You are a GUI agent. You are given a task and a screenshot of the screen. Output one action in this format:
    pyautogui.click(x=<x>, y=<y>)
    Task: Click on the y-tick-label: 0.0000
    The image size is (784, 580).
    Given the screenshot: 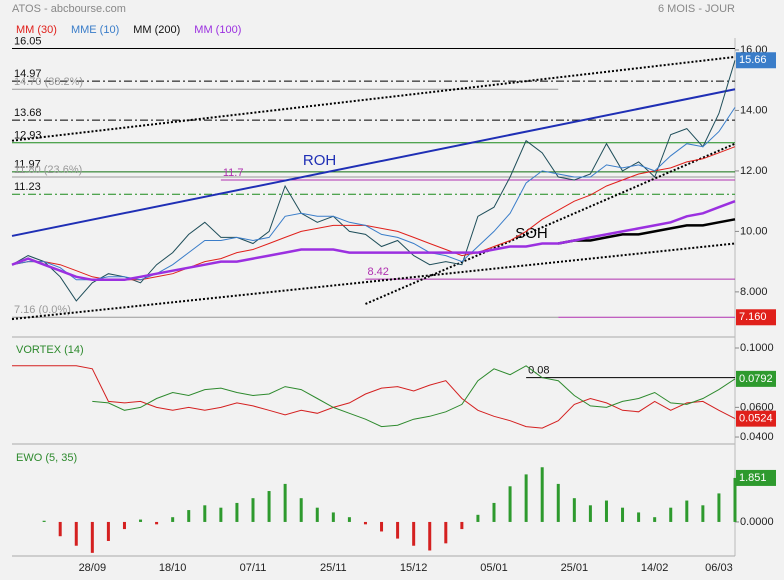 What is the action you would take?
    pyautogui.click(x=757, y=522)
    